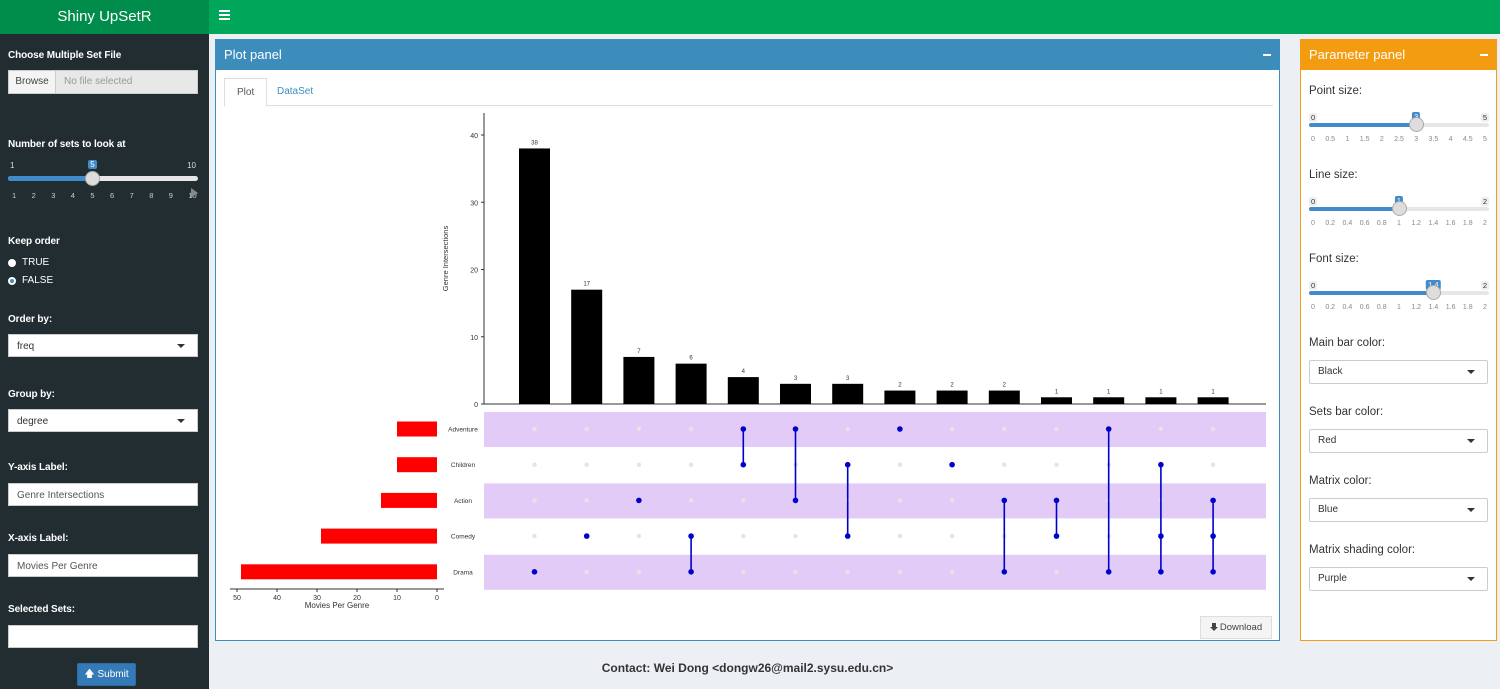 Image resolution: width=1500 pixels, height=689 pixels. I want to click on tick-label: 1, so click(1399, 307).